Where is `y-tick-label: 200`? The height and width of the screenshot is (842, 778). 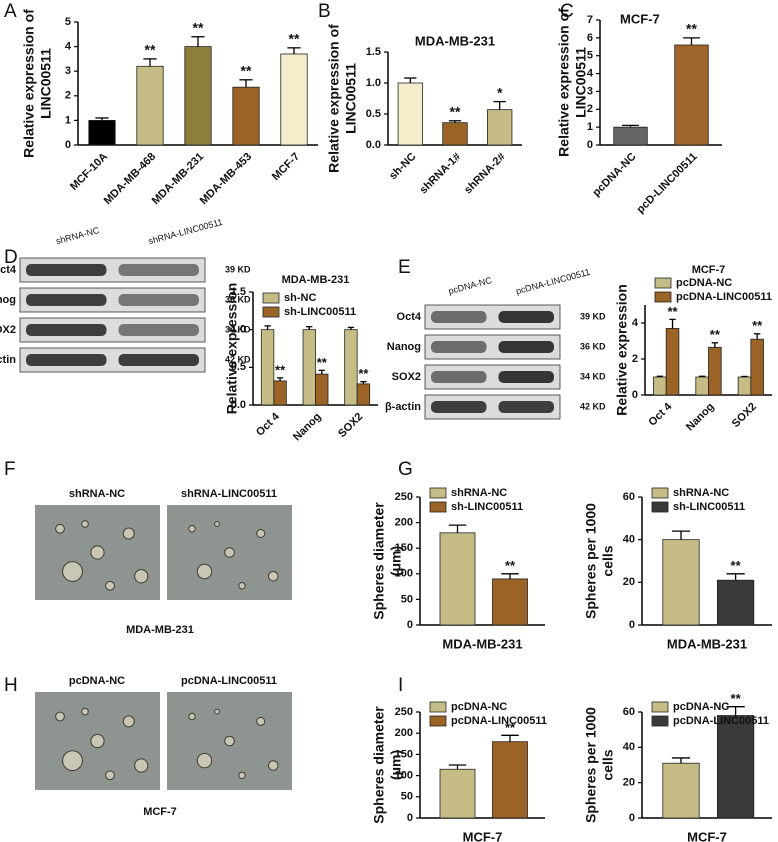
y-tick-label: 200 is located at coordinates (404, 523).